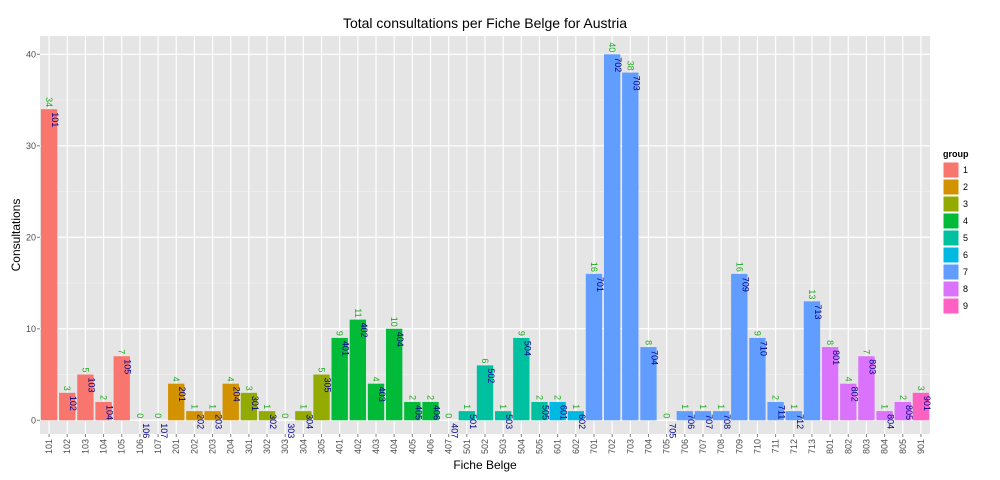 The image size is (1000, 480). What do you see at coordinates (449, 446) in the screenshot?
I see `x-tick-label: 407` at bounding box center [449, 446].